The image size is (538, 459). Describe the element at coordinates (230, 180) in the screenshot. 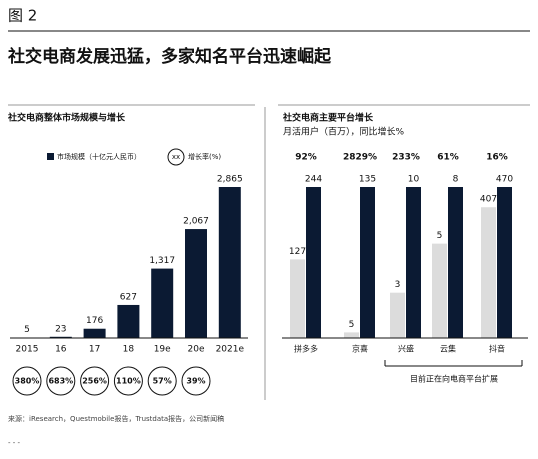

I see `value-label: 2,865` at that location.